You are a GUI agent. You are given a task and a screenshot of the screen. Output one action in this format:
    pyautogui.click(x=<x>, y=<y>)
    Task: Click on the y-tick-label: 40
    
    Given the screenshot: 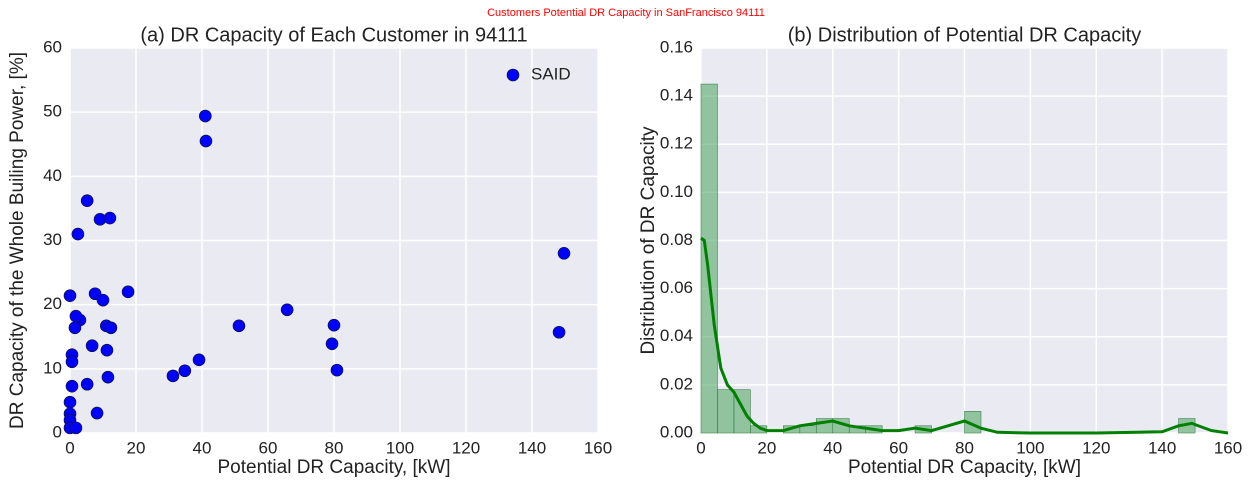 What is the action you would take?
    pyautogui.click(x=52, y=175)
    